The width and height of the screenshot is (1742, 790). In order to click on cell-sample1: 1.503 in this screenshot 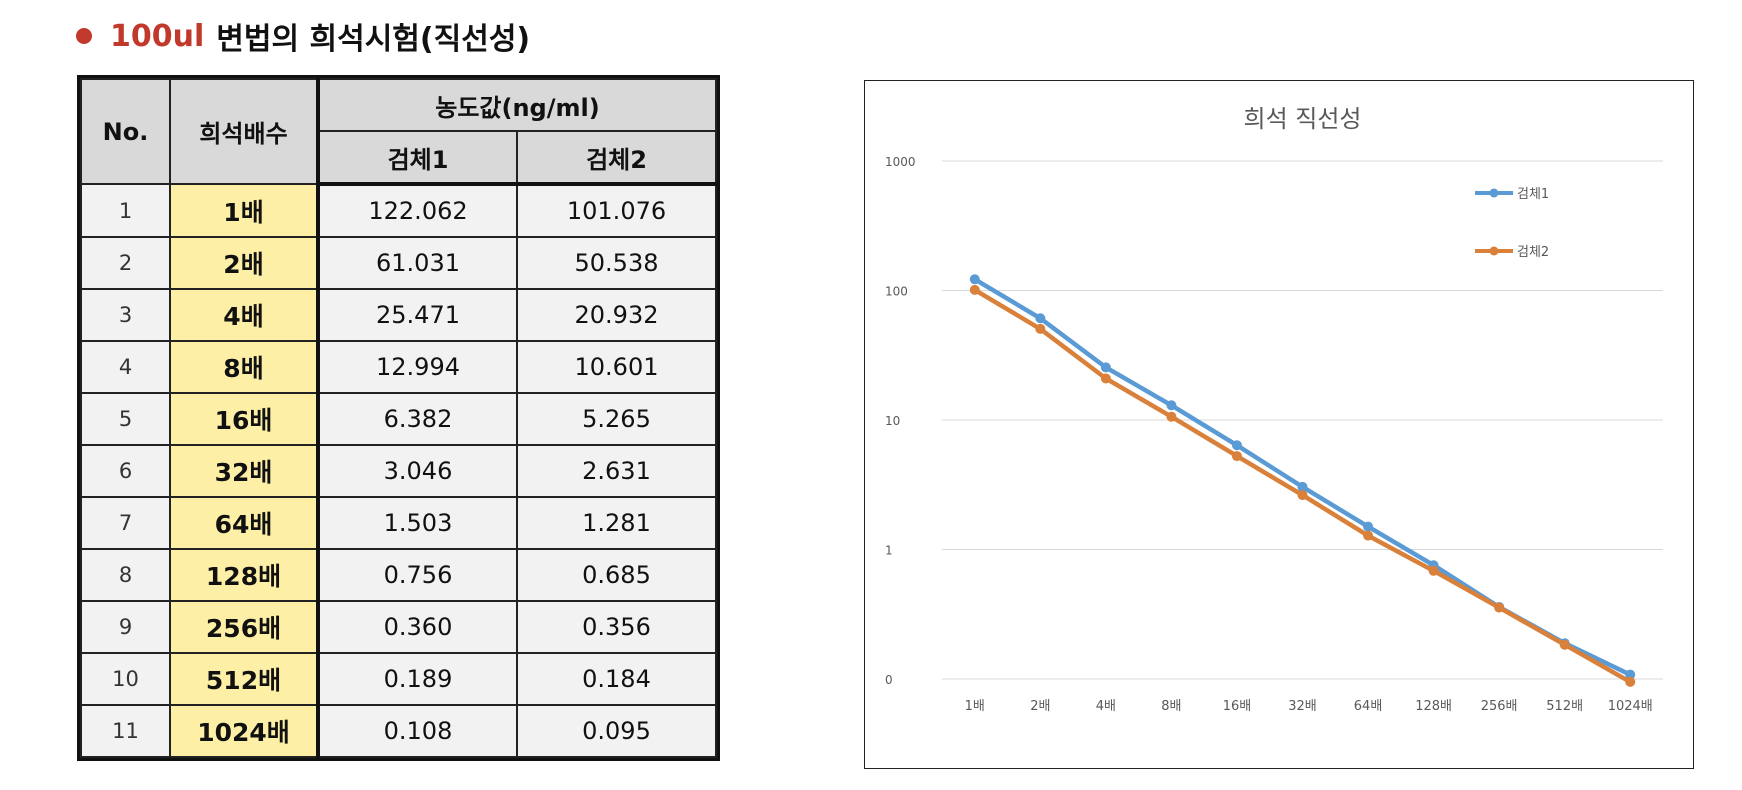, I will do `click(417, 523)`.